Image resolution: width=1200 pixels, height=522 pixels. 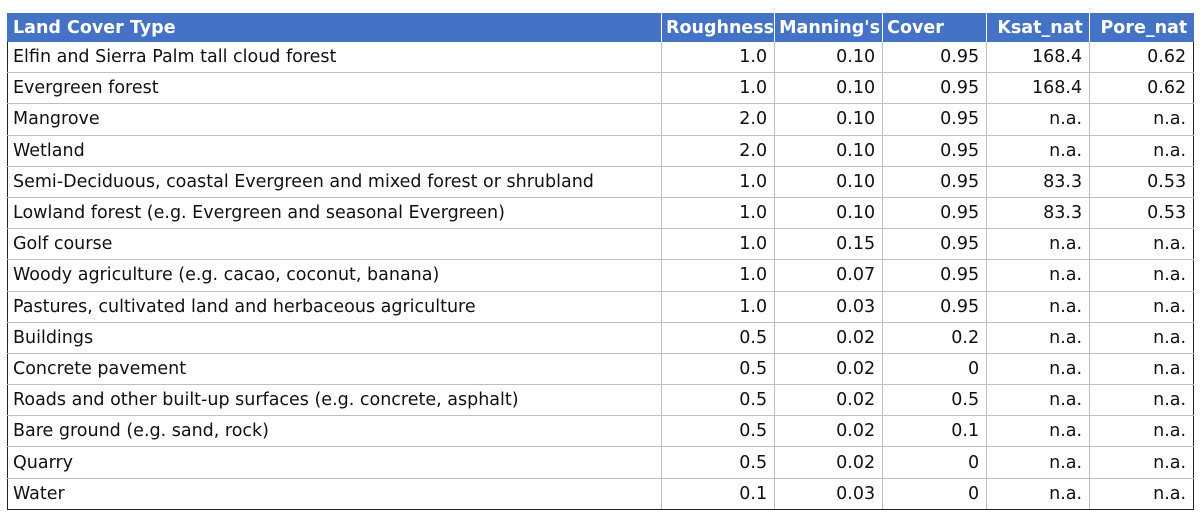 I want to click on cell-land-cover-type: Elfin and Sierra Palm tall cloud forest, so click(x=334, y=58).